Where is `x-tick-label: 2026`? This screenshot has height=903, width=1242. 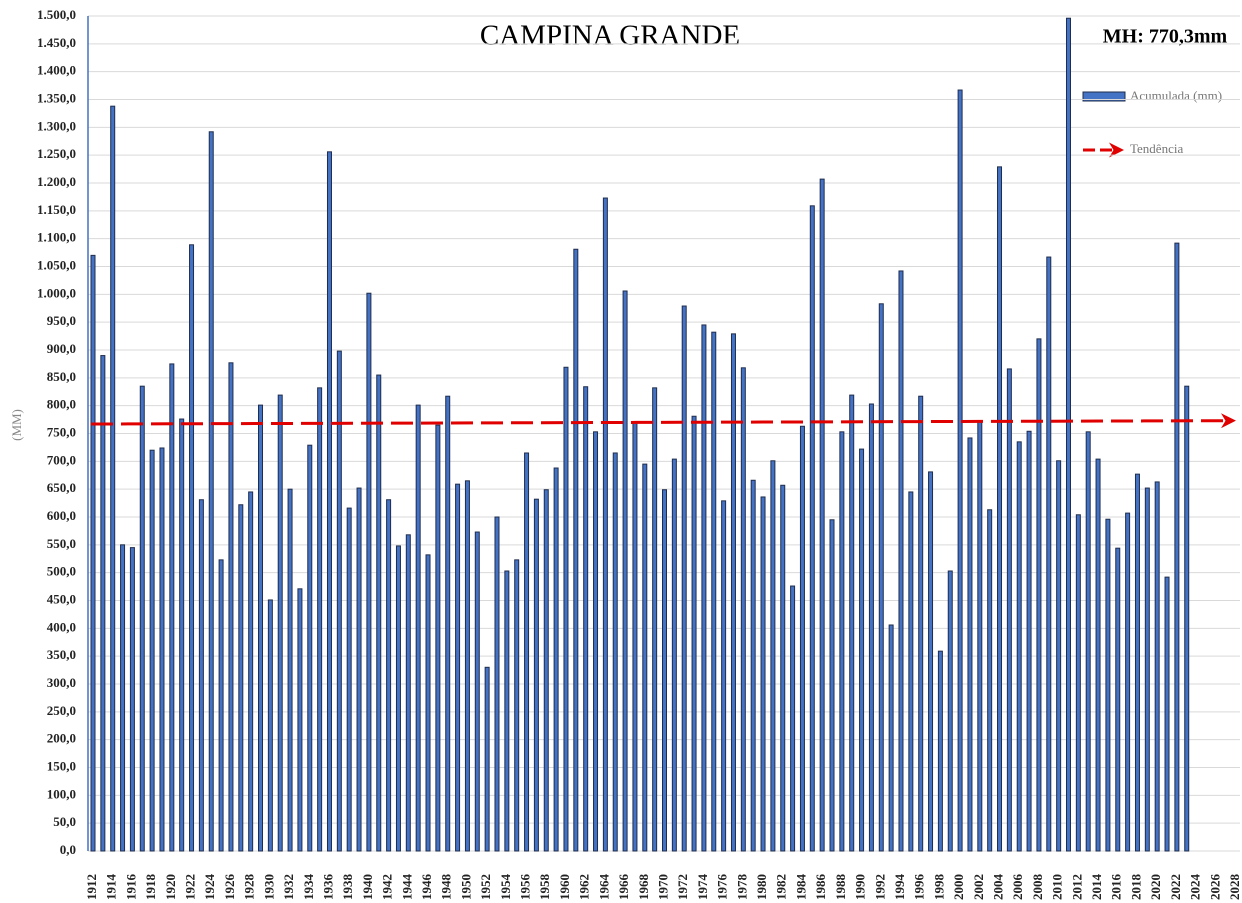 x-tick-label: 2026 is located at coordinates (1214, 887).